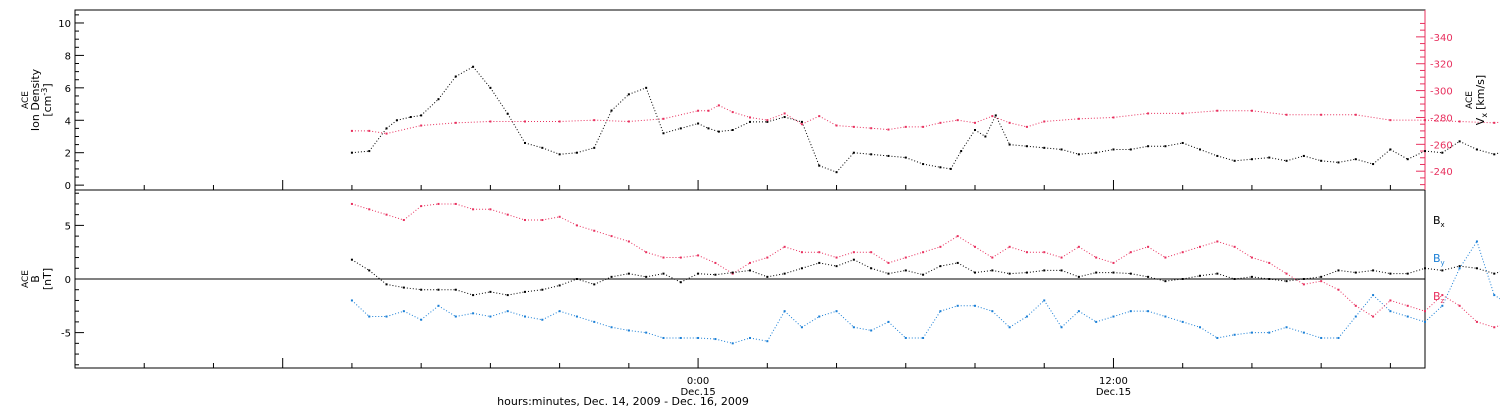 This screenshot has width=1500, height=414. I want to click on top-left-y-axis: 0 2 4 6 8 10, so click(71, 103).